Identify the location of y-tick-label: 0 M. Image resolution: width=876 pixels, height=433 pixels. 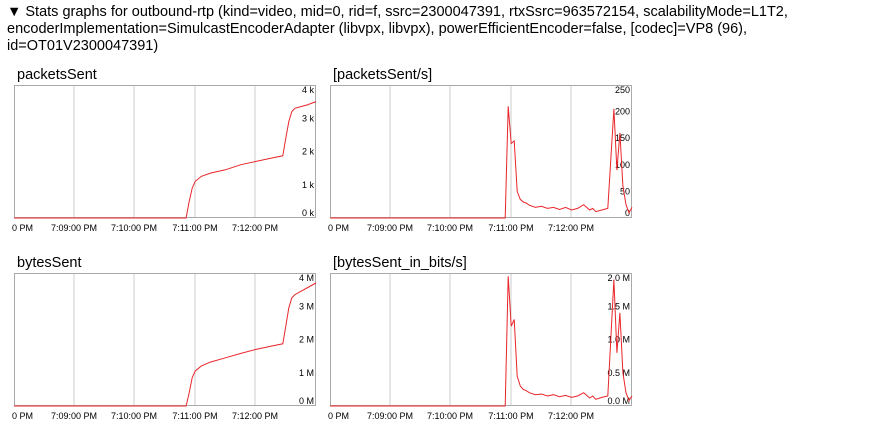
(306, 401).